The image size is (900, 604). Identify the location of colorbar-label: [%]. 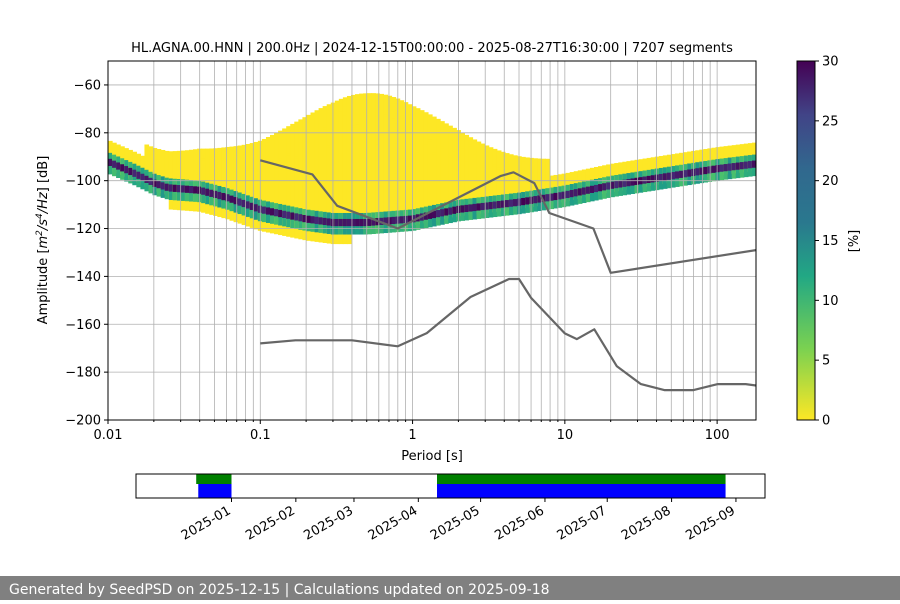
(854, 241).